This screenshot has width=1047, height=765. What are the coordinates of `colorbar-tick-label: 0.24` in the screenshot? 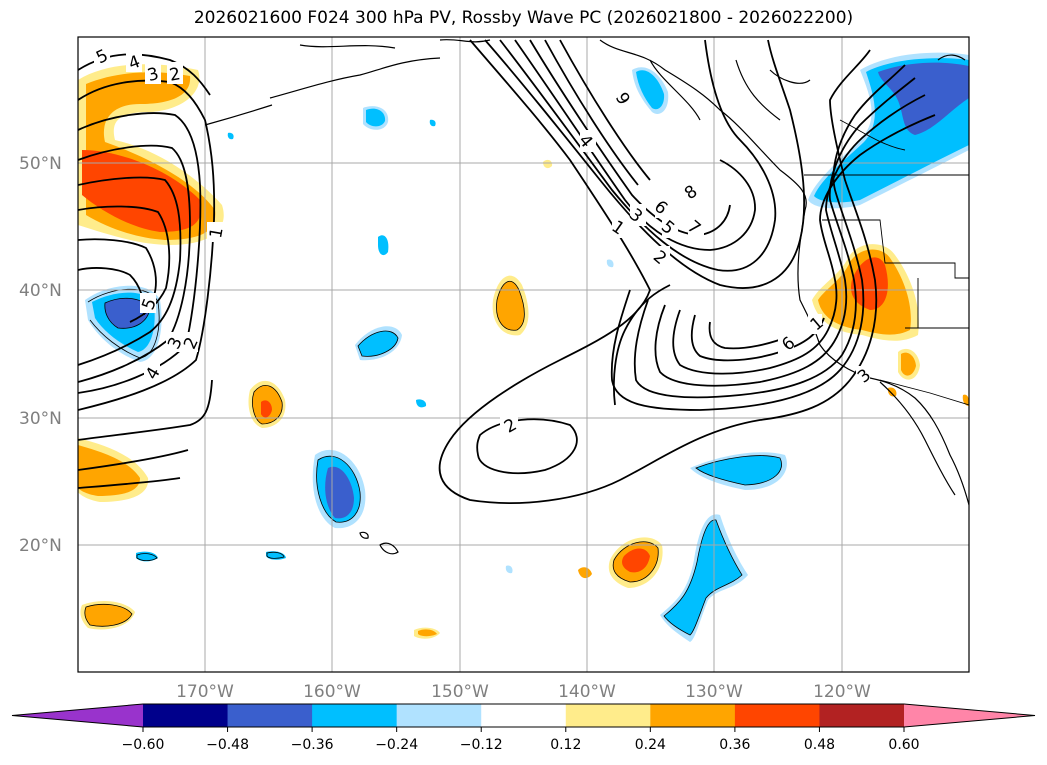 It's located at (650, 745).